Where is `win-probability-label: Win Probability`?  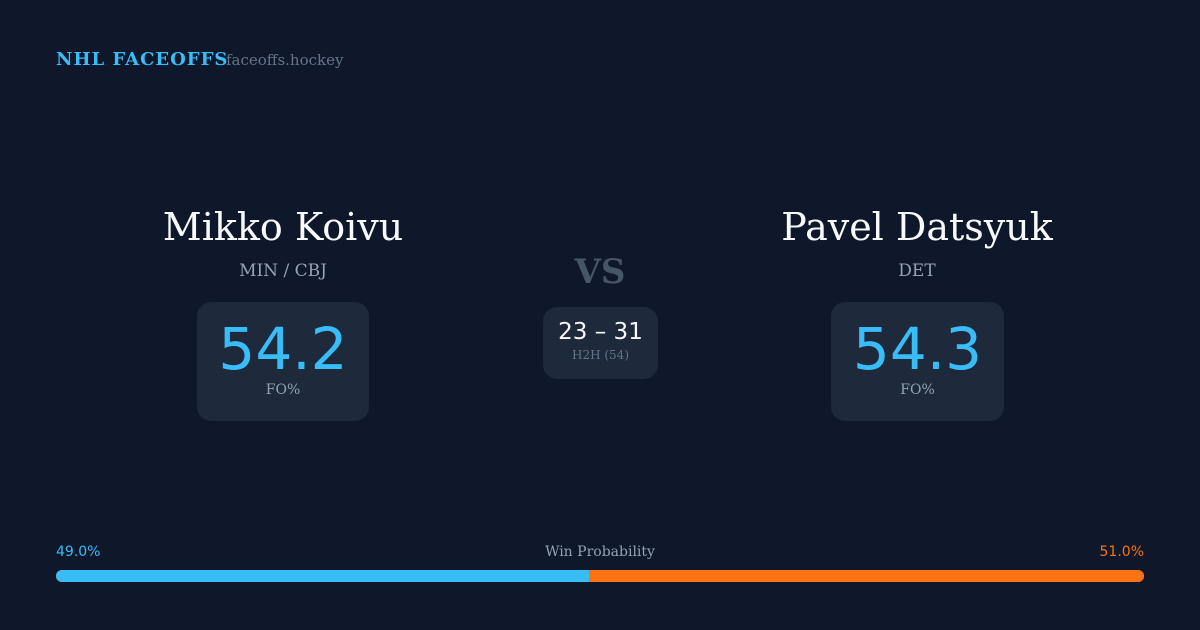 win-probability-label: Win Probability is located at coordinates (600, 552).